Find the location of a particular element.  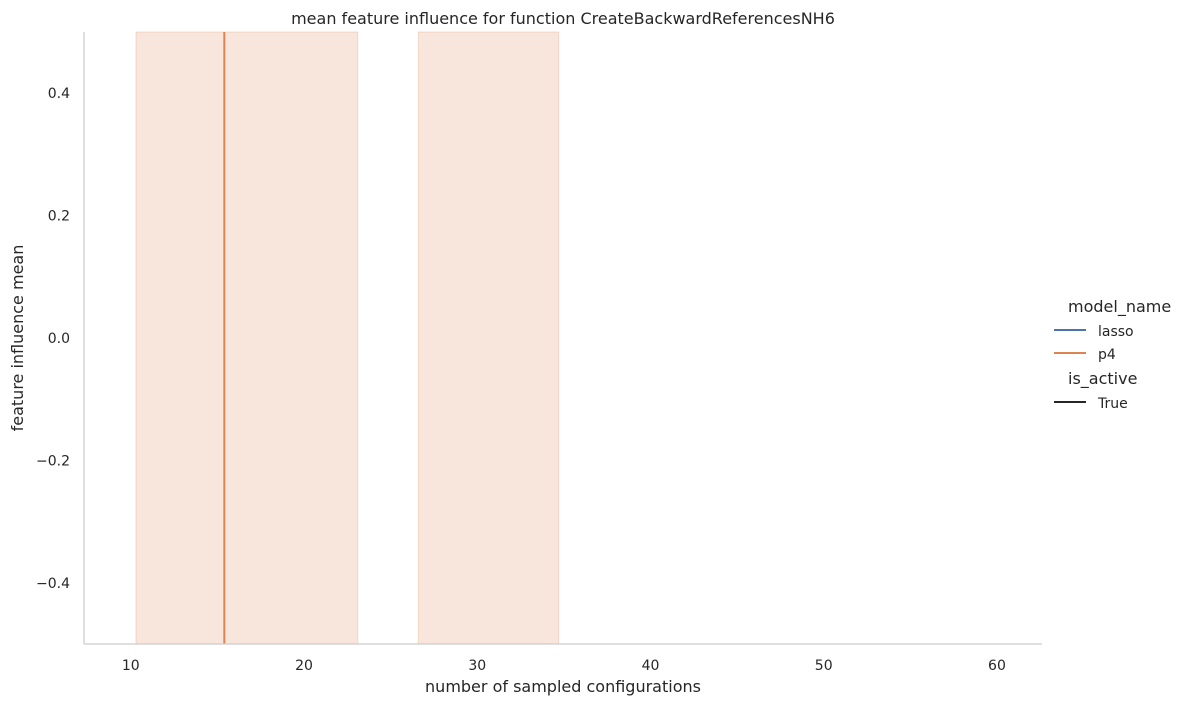

y-tick-label: −0.2 is located at coordinates (53, 461).